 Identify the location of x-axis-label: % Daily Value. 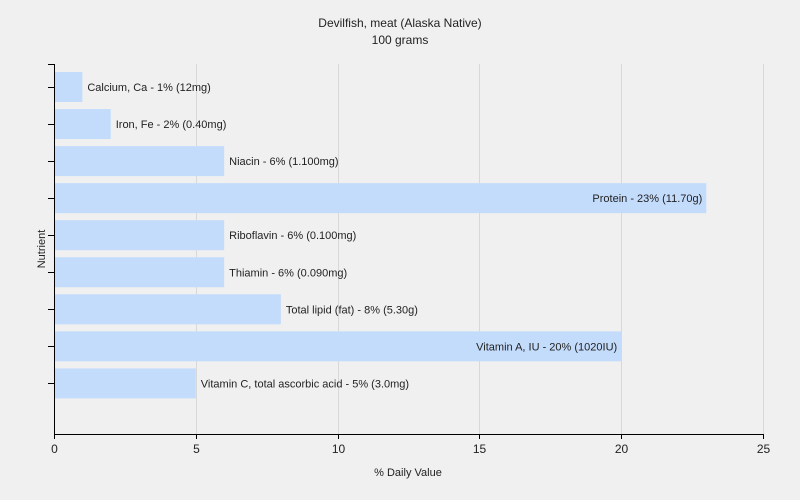
(408, 473).